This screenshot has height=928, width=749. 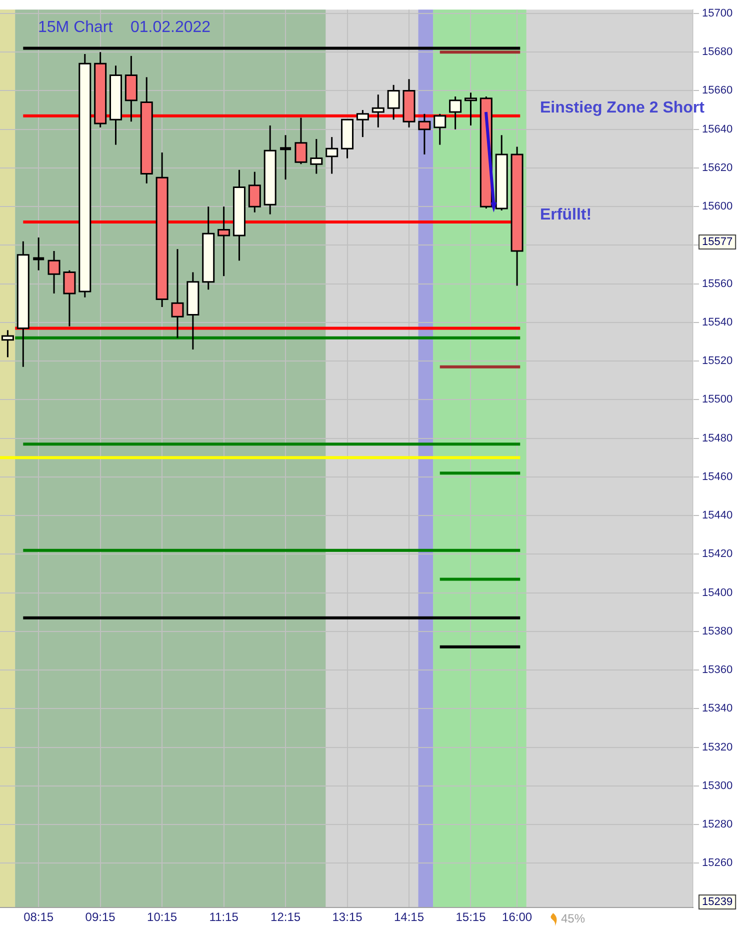 I want to click on y-tick-label: 15660, so click(x=717, y=90).